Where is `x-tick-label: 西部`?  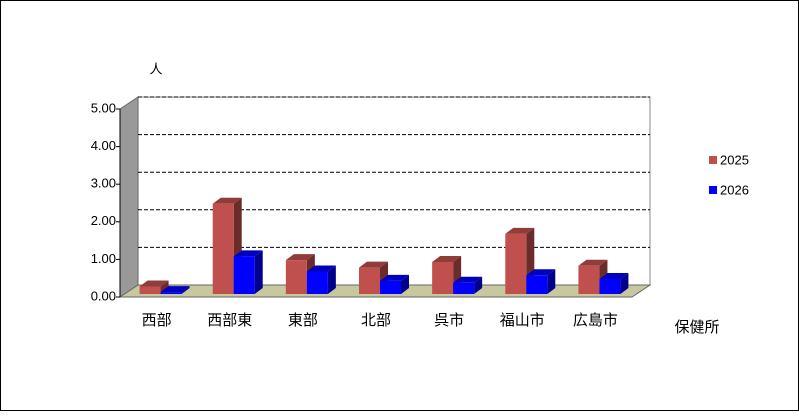 x-tick-label: 西部 is located at coordinates (157, 320).